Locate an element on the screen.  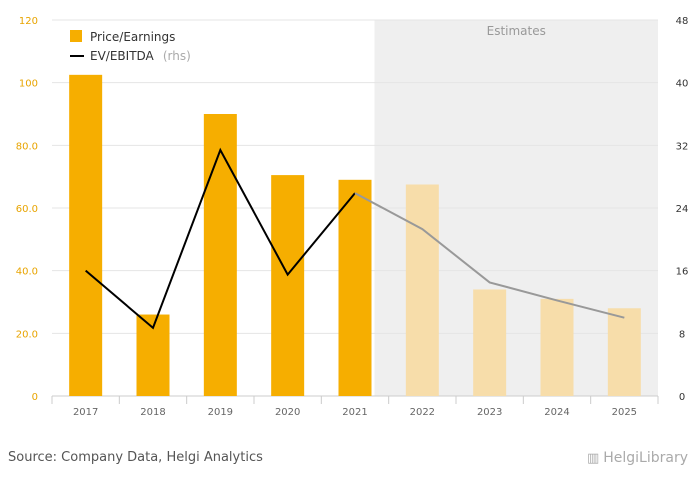
estimates-label: Estimates is located at coordinates (516, 31).